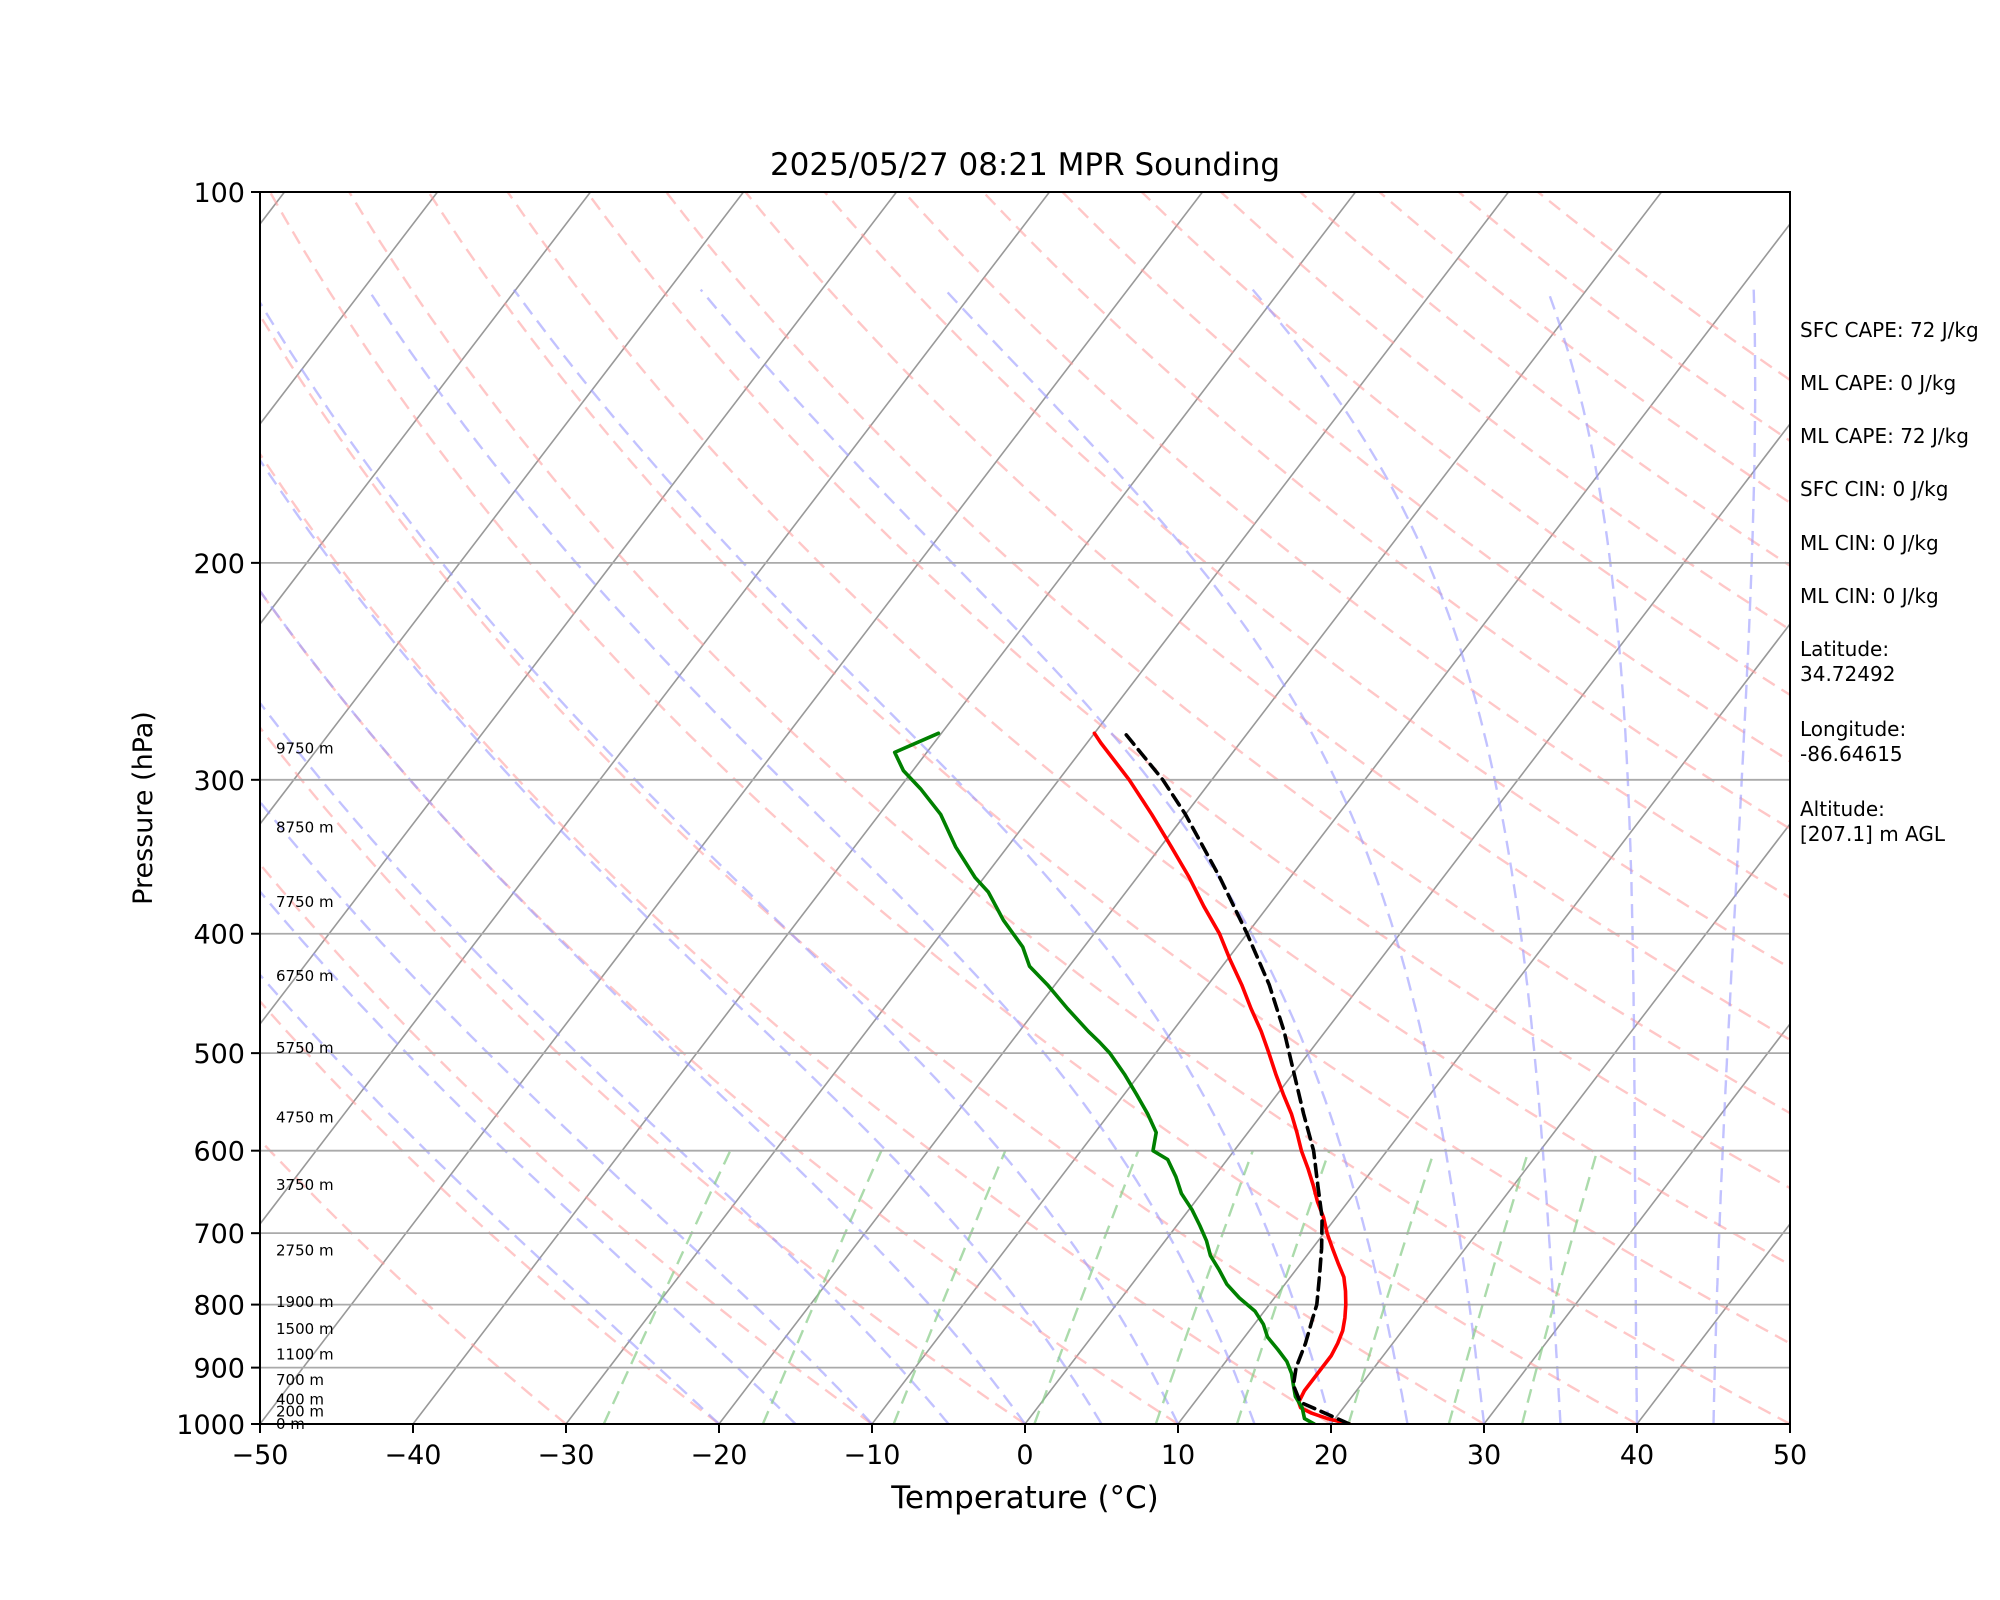 The image size is (2000, 1600). Describe the element at coordinates (1484, 1455) in the screenshot. I see `x-tick-label: 30` at that location.